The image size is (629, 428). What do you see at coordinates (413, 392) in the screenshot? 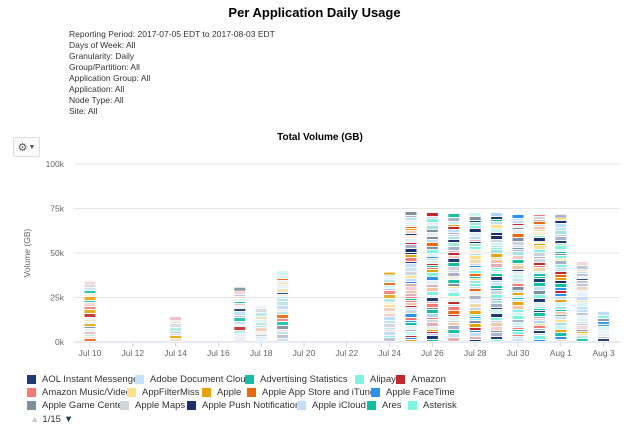
I see `legend-item: Apple FaceTime` at bounding box center [413, 392].